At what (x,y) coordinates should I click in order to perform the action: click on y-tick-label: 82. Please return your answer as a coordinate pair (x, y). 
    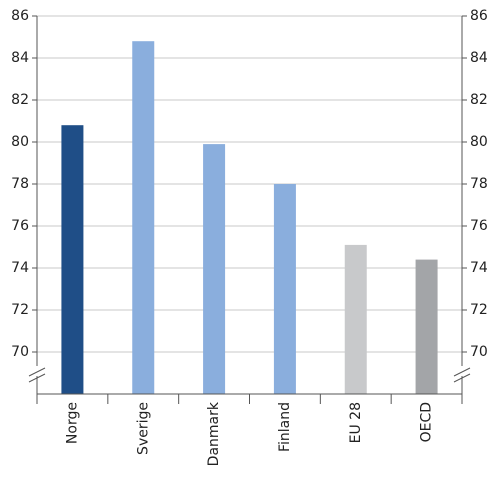
    Looking at the image, I should click on (20, 100).